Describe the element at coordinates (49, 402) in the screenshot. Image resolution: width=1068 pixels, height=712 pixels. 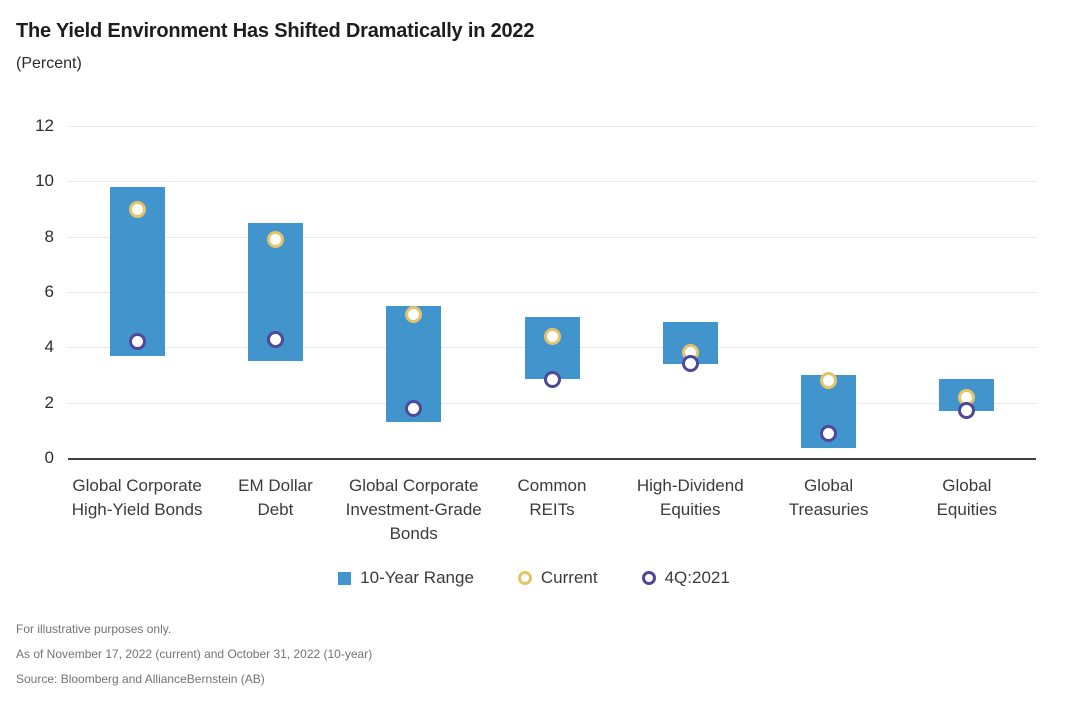
I see `y-axis-tick-label: 2` at that location.